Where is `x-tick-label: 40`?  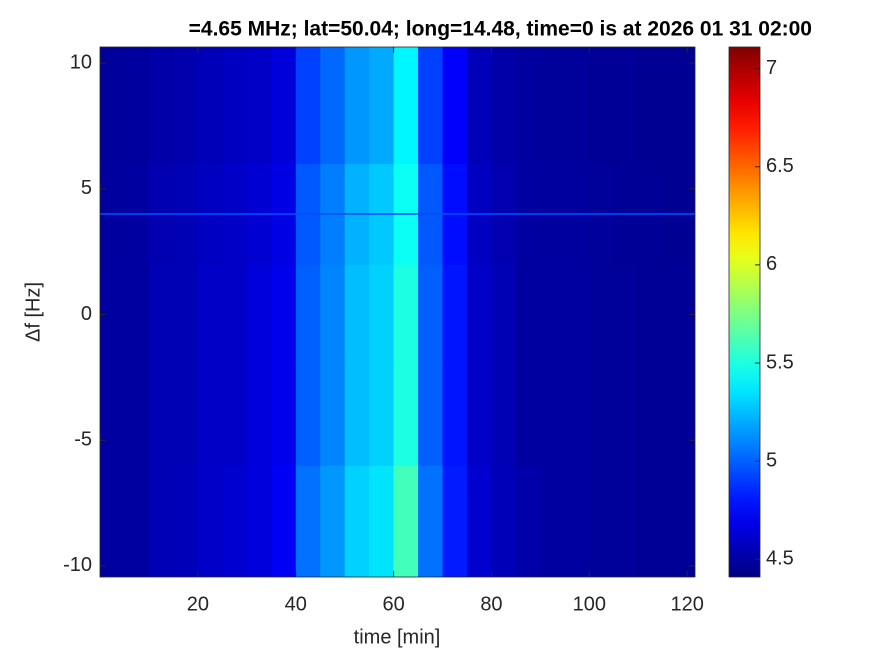
x-tick-label: 40 is located at coordinates (296, 604).